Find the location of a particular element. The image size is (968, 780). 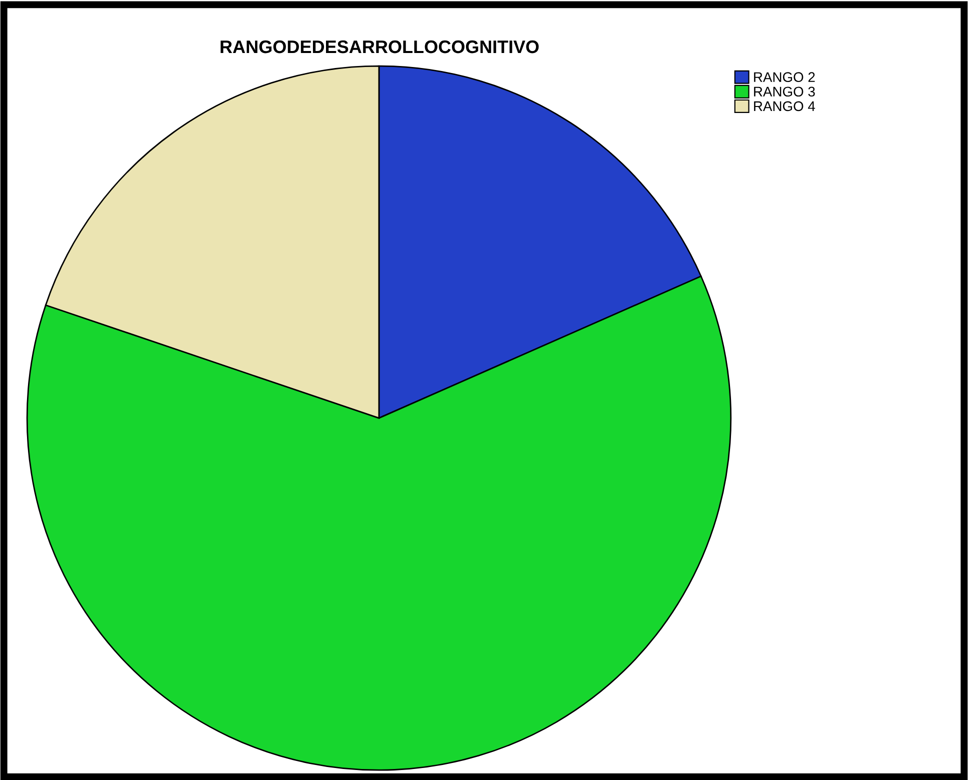

legend-label: RANGO 3 is located at coordinates (784, 91).